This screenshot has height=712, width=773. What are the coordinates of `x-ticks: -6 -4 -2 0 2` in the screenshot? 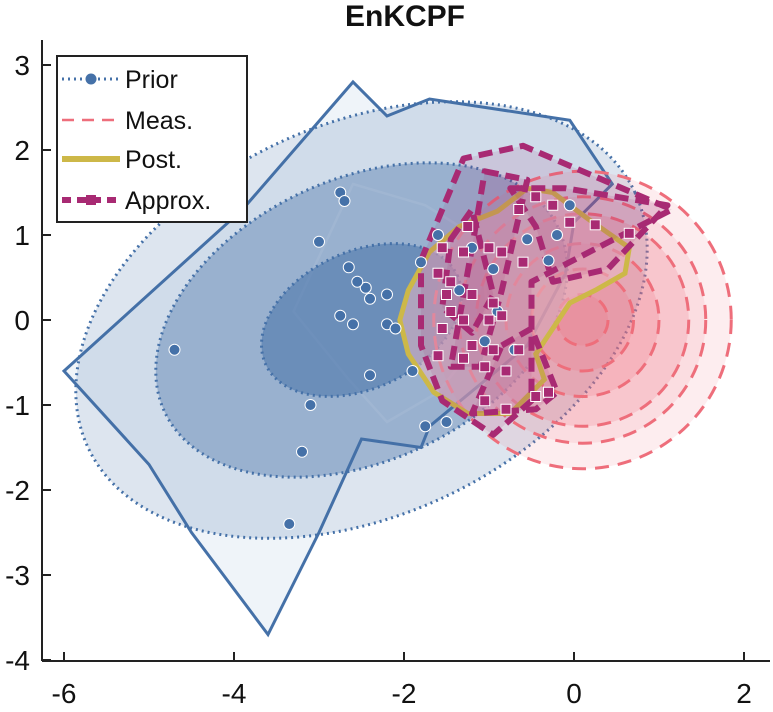 It's located at (402, 680).